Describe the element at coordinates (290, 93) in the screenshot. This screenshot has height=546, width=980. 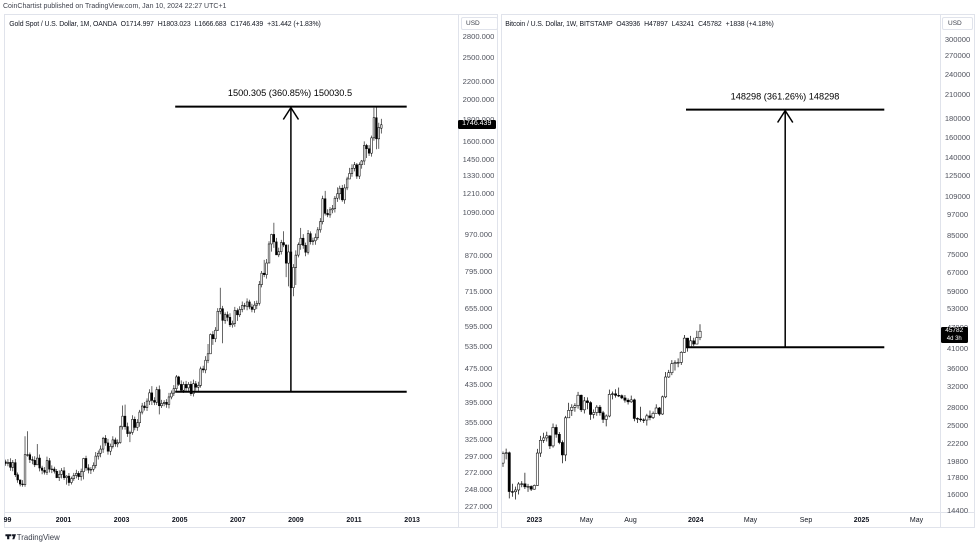
I see `svg-text: 1500.305 (360.85%) 150030.5` at that location.